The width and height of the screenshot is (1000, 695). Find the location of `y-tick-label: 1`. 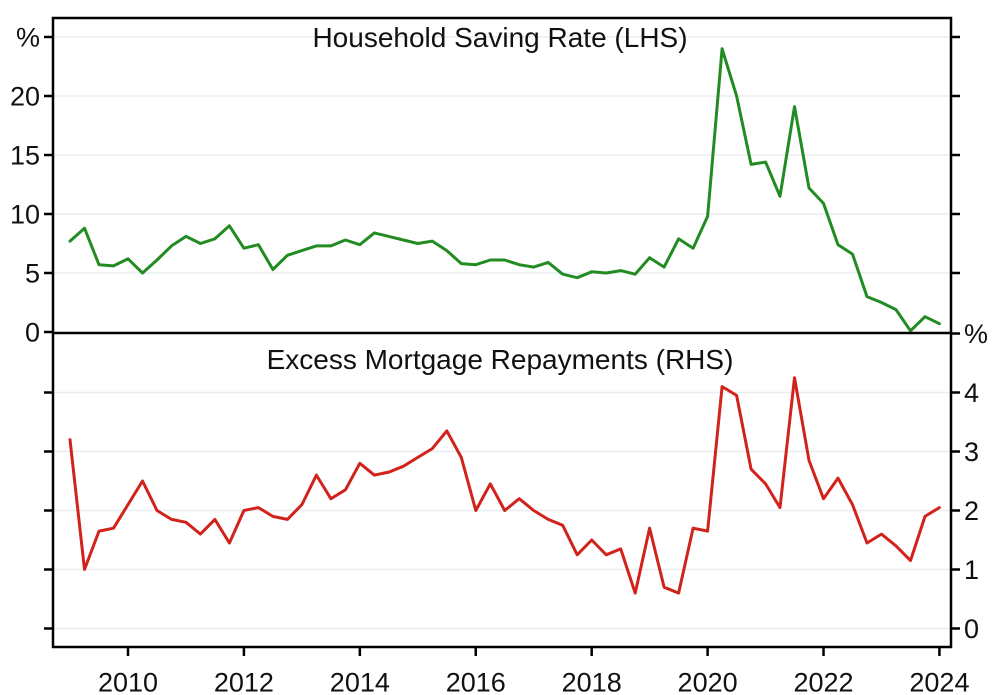

y-tick-label: 1 is located at coordinates (971, 570).